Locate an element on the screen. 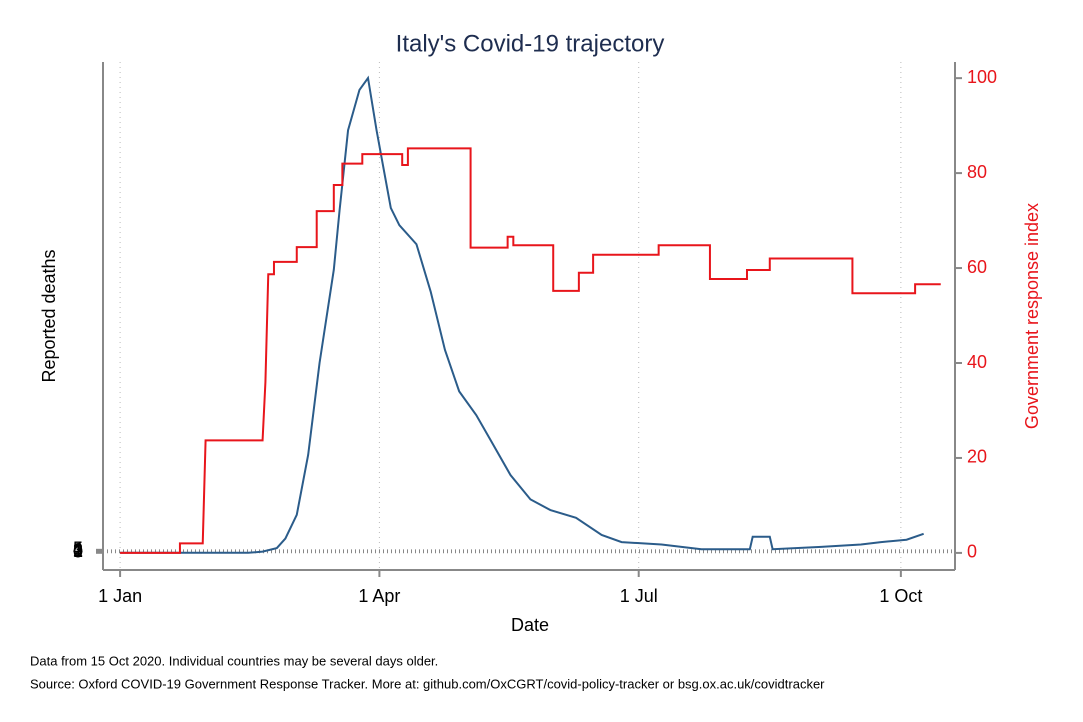 The width and height of the screenshot is (1083, 722). y2-tick-label: 0 is located at coordinates (972, 552).